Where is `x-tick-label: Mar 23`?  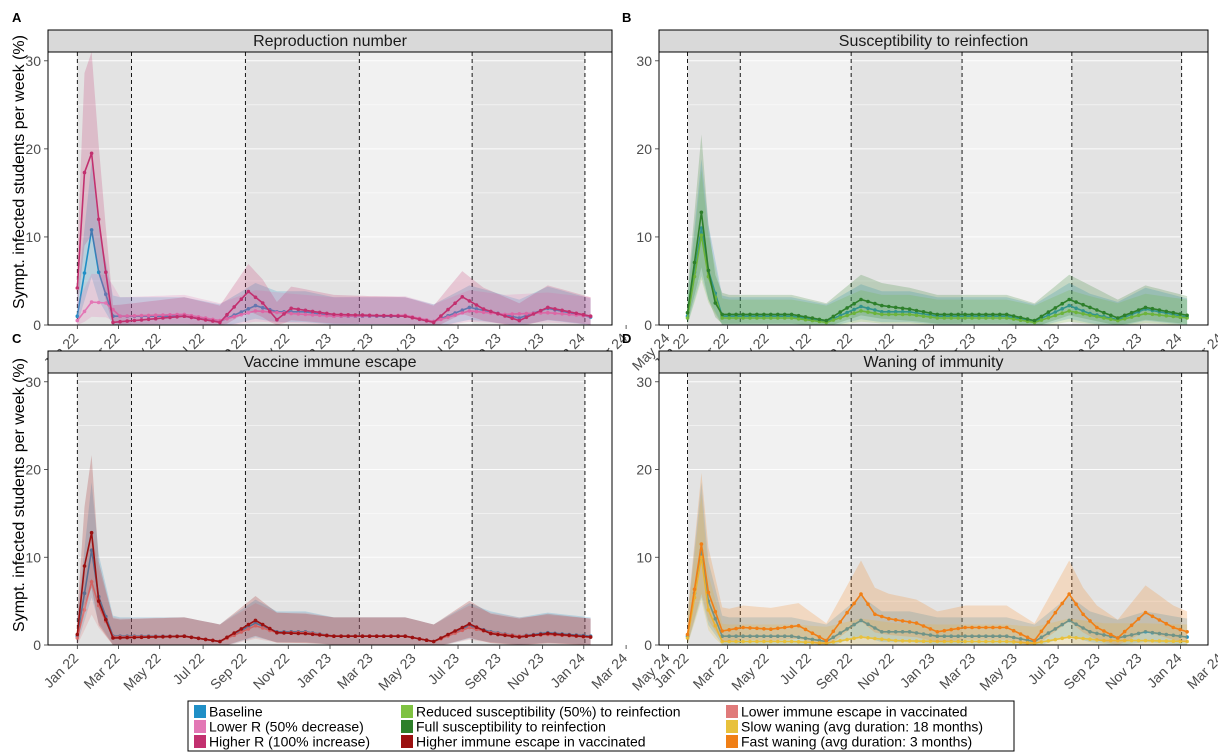 x-tick-label: Mar 23 is located at coordinates (355, 671).